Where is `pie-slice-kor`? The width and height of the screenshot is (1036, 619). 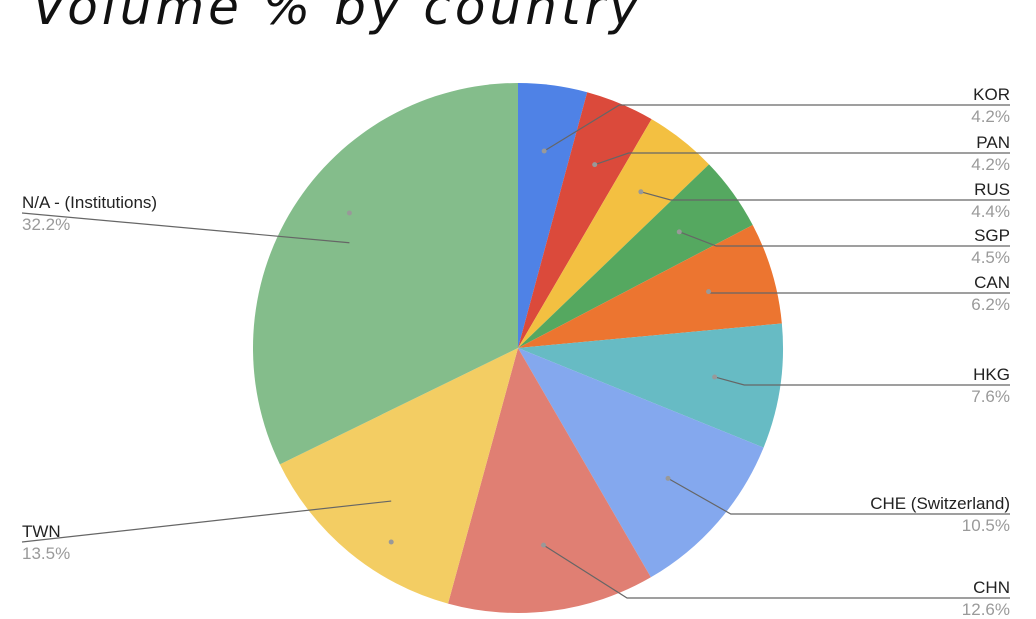 pie-slice-kor is located at coordinates (553, 215).